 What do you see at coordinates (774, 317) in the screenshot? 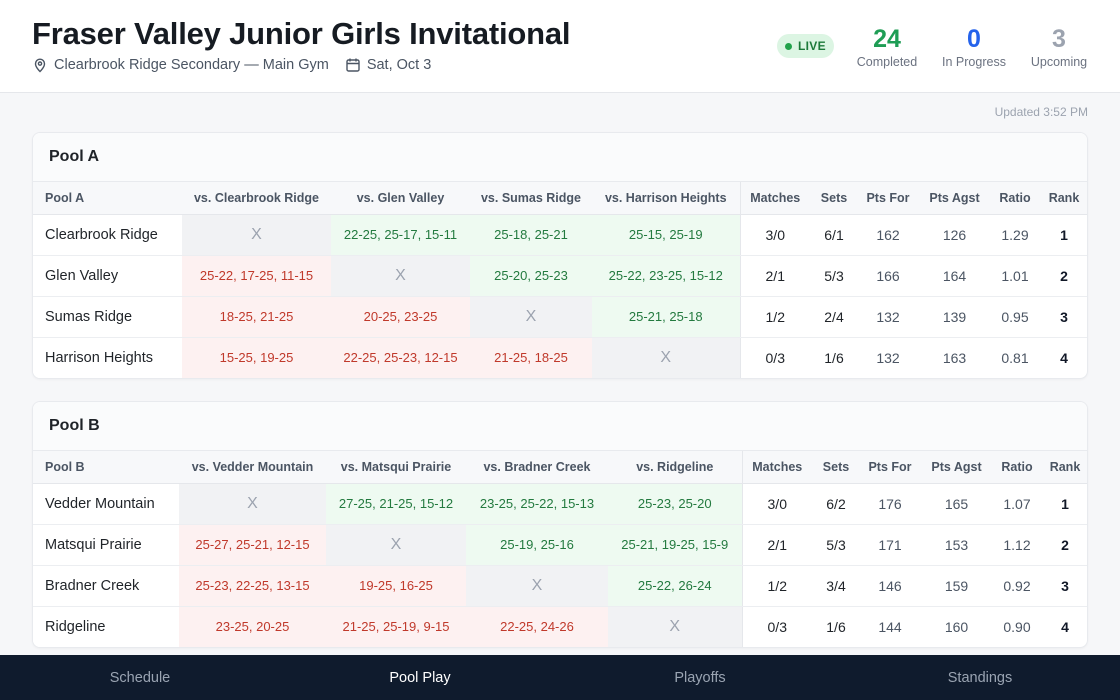
I see `matches-record: 1/2` at bounding box center [774, 317].